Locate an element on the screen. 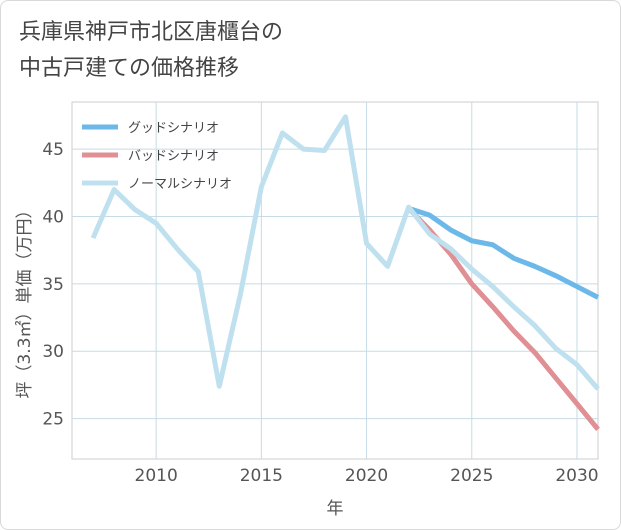  legend-label: バッドシナリオ is located at coordinates (173, 156).